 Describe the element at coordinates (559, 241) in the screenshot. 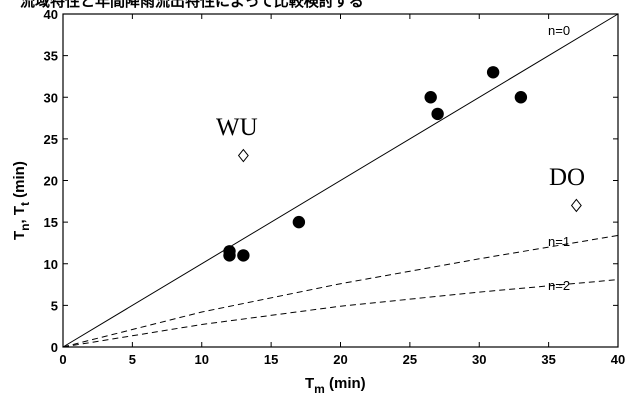

I see `line-label: n=1` at that location.